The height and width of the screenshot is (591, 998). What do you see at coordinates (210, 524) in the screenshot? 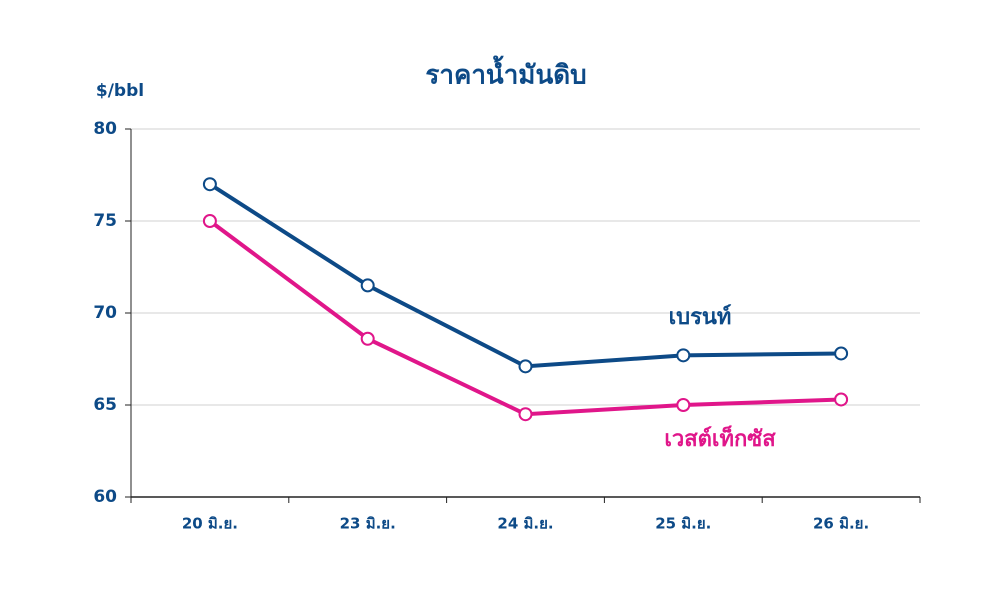
I see `x-tick-label: 20 มิ.ย.` at bounding box center [210, 524].